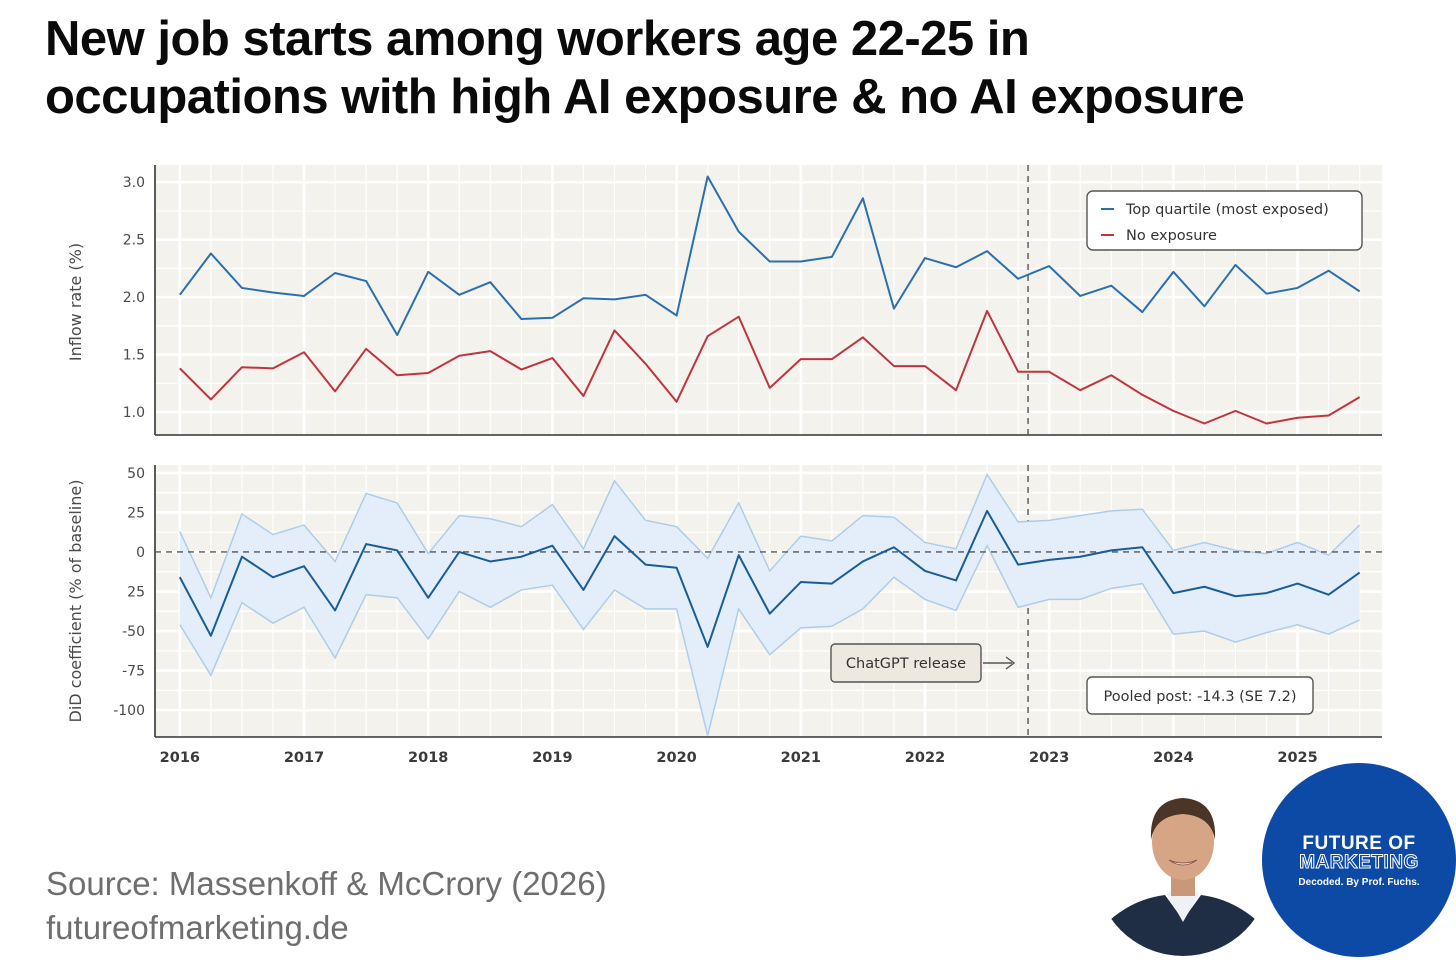 This screenshot has width=1456, height=966. Describe the element at coordinates (1359, 882) in the screenshot. I see `logo-tagline: Decoded. By Prof. Fuchs.` at that location.